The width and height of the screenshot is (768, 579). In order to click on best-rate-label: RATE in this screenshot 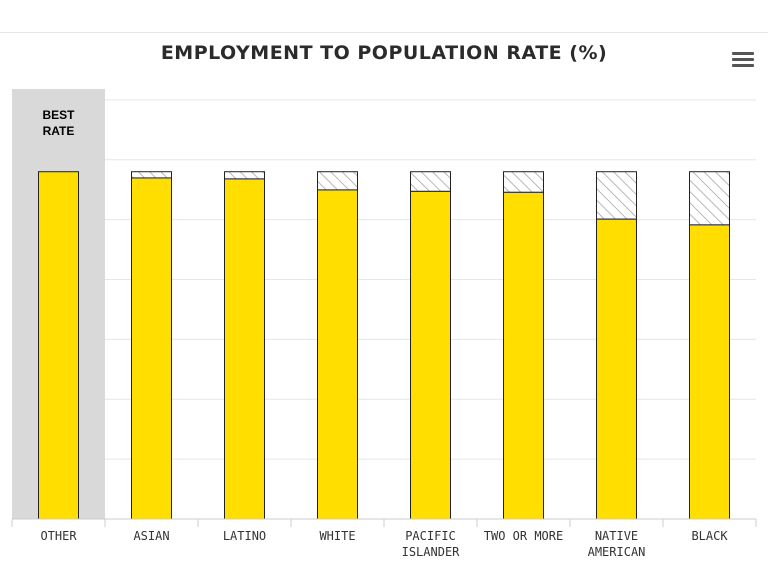, I will do `click(59, 131)`.